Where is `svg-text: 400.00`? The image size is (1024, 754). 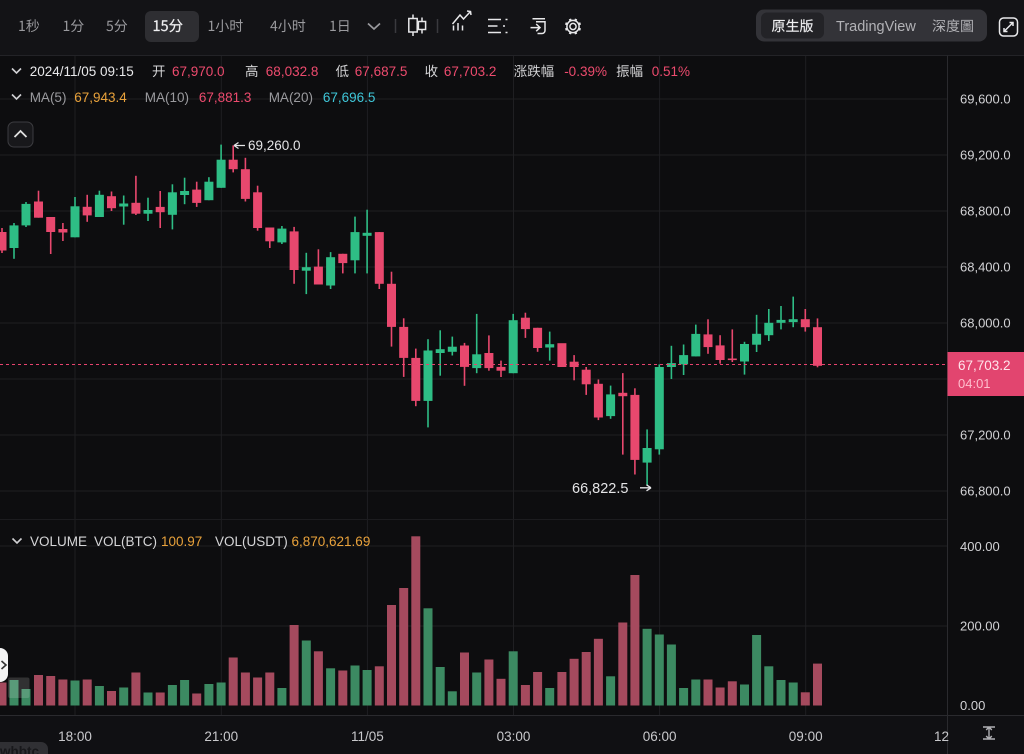
svg-text: 400.00 is located at coordinates (980, 546).